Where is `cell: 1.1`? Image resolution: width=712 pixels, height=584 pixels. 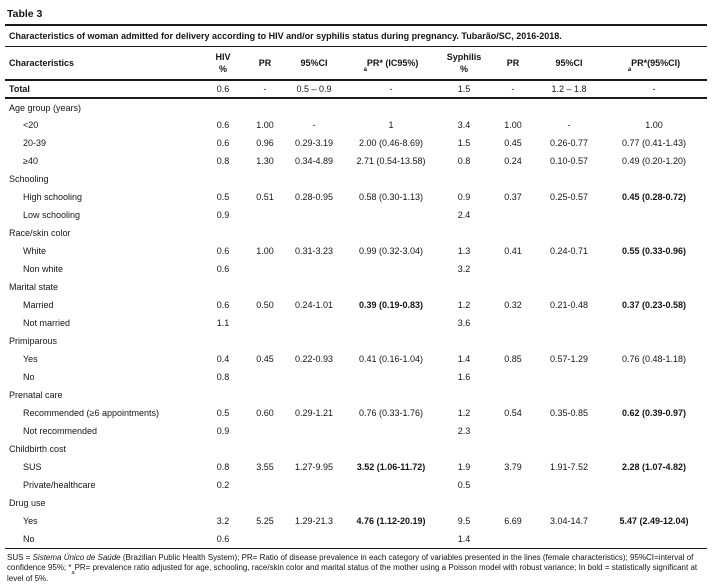 cell: 1.1 is located at coordinates (223, 323).